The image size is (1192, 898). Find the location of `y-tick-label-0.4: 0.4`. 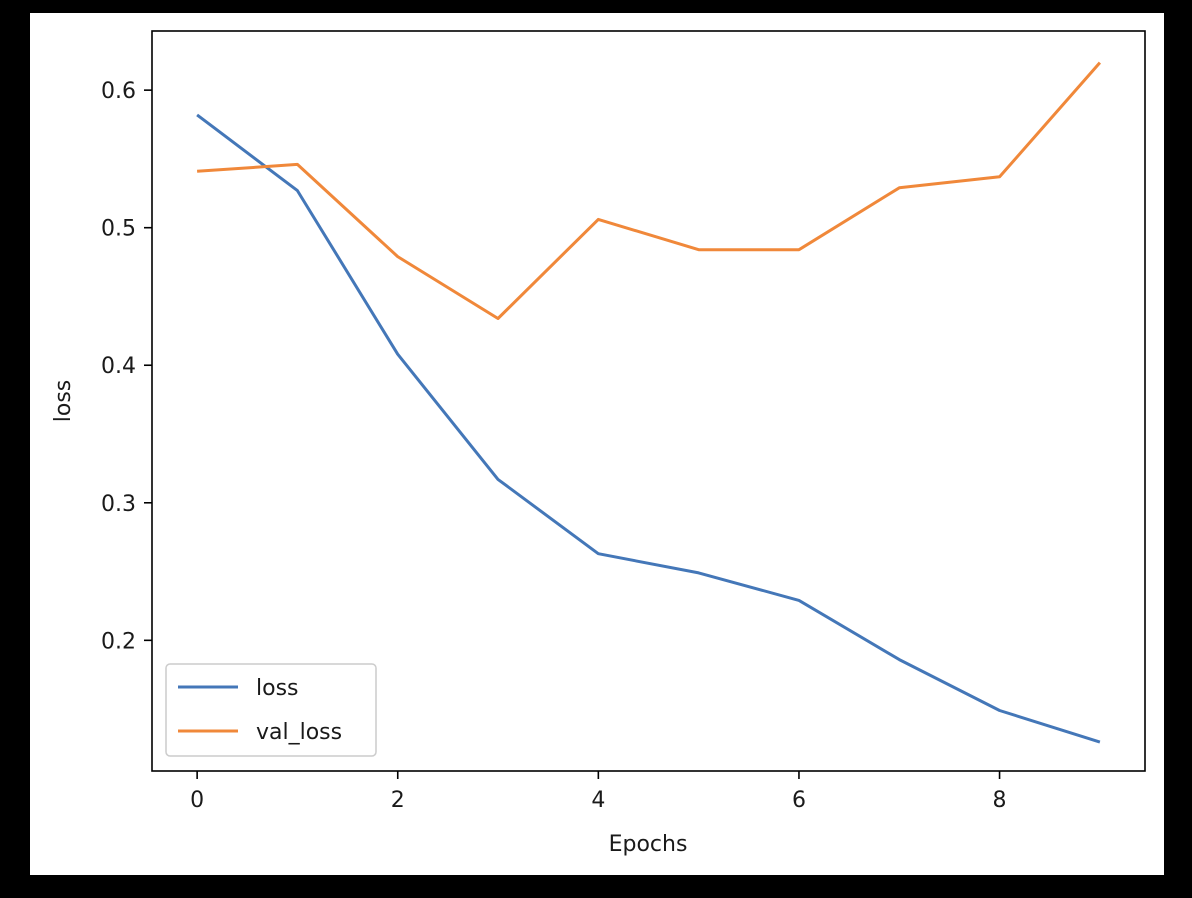

y-tick-label-0.4: 0.4 is located at coordinates (118, 366).